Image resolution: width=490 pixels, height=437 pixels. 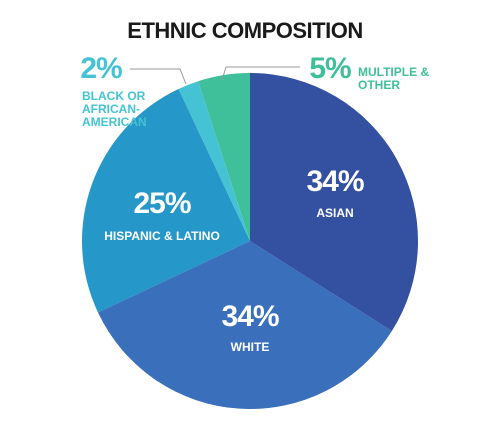 What do you see at coordinates (114, 109) in the screenshot?
I see `category-label: BLACK OR AFRICAN-AMERICAN` at bounding box center [114, 109].